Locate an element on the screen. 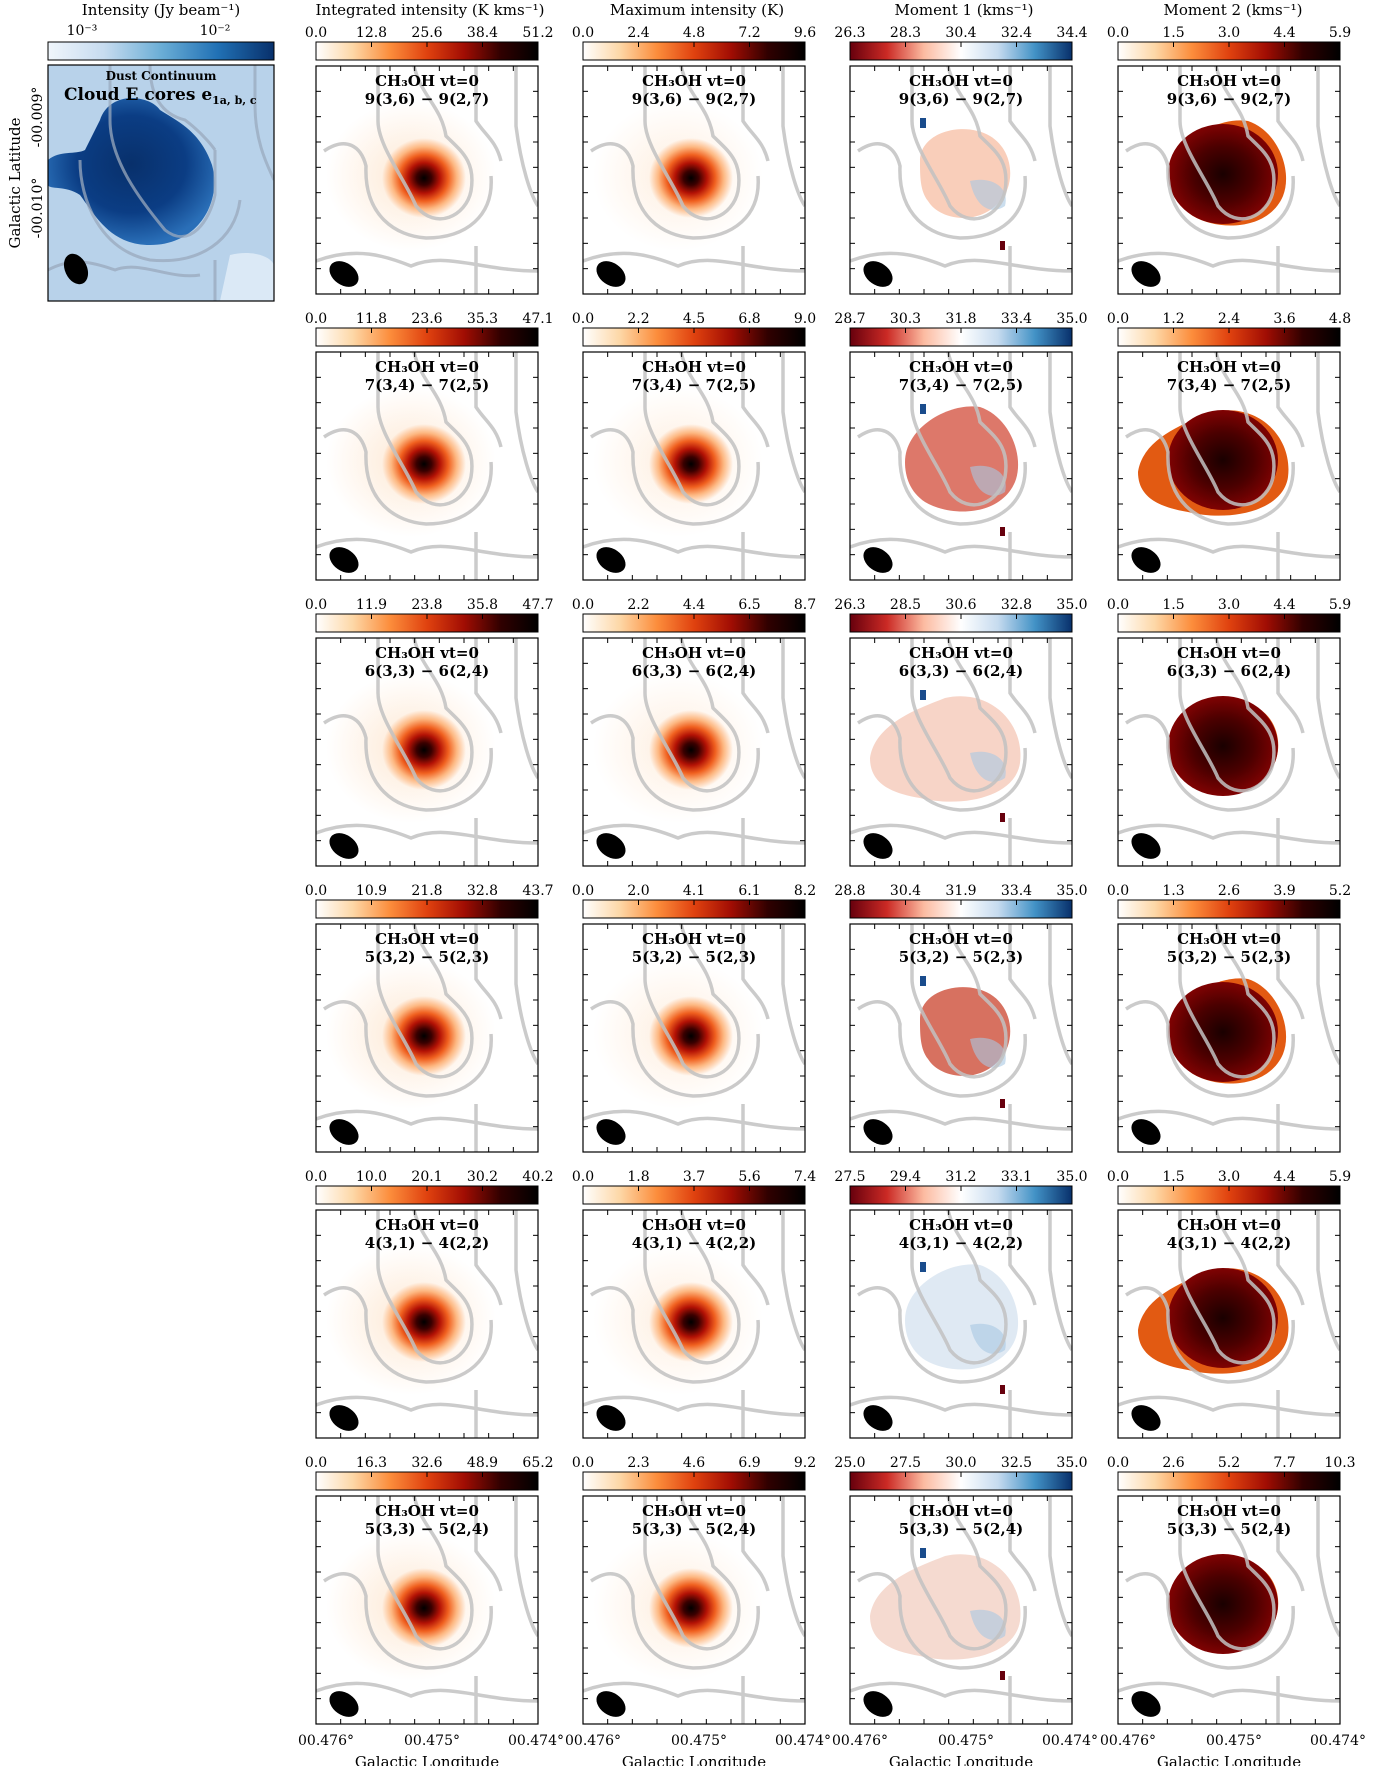  colorbar-tick-label: 28.7 is located at coordinates (849, 319).